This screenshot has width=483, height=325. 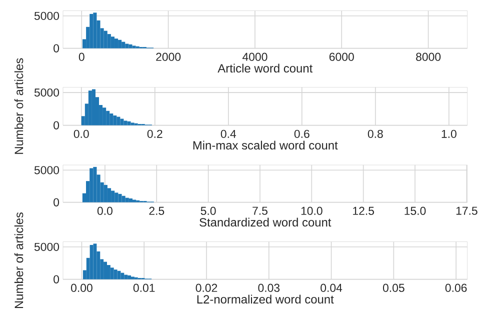 What do you see at coordinates (156, 210) in the screenshot?
I see `x-tick-label: 2.5` at bounding box center [156, 210].